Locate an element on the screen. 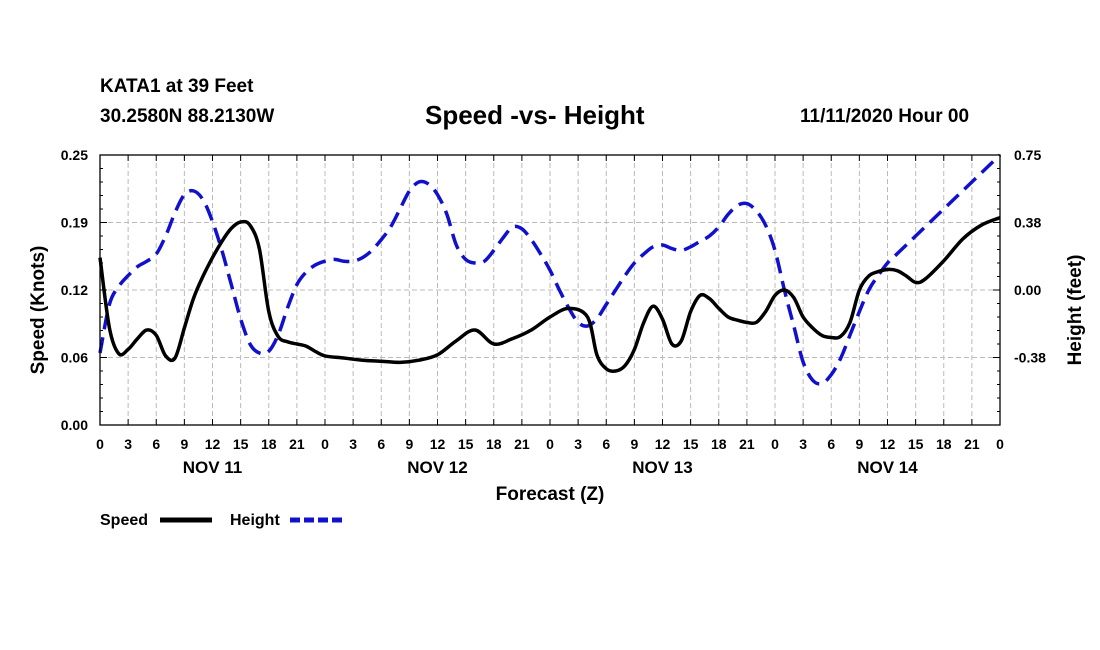 This screenshot has width=1100, height=650. chart-title: Speed -vs- Height is located at coordinates (535, 115).